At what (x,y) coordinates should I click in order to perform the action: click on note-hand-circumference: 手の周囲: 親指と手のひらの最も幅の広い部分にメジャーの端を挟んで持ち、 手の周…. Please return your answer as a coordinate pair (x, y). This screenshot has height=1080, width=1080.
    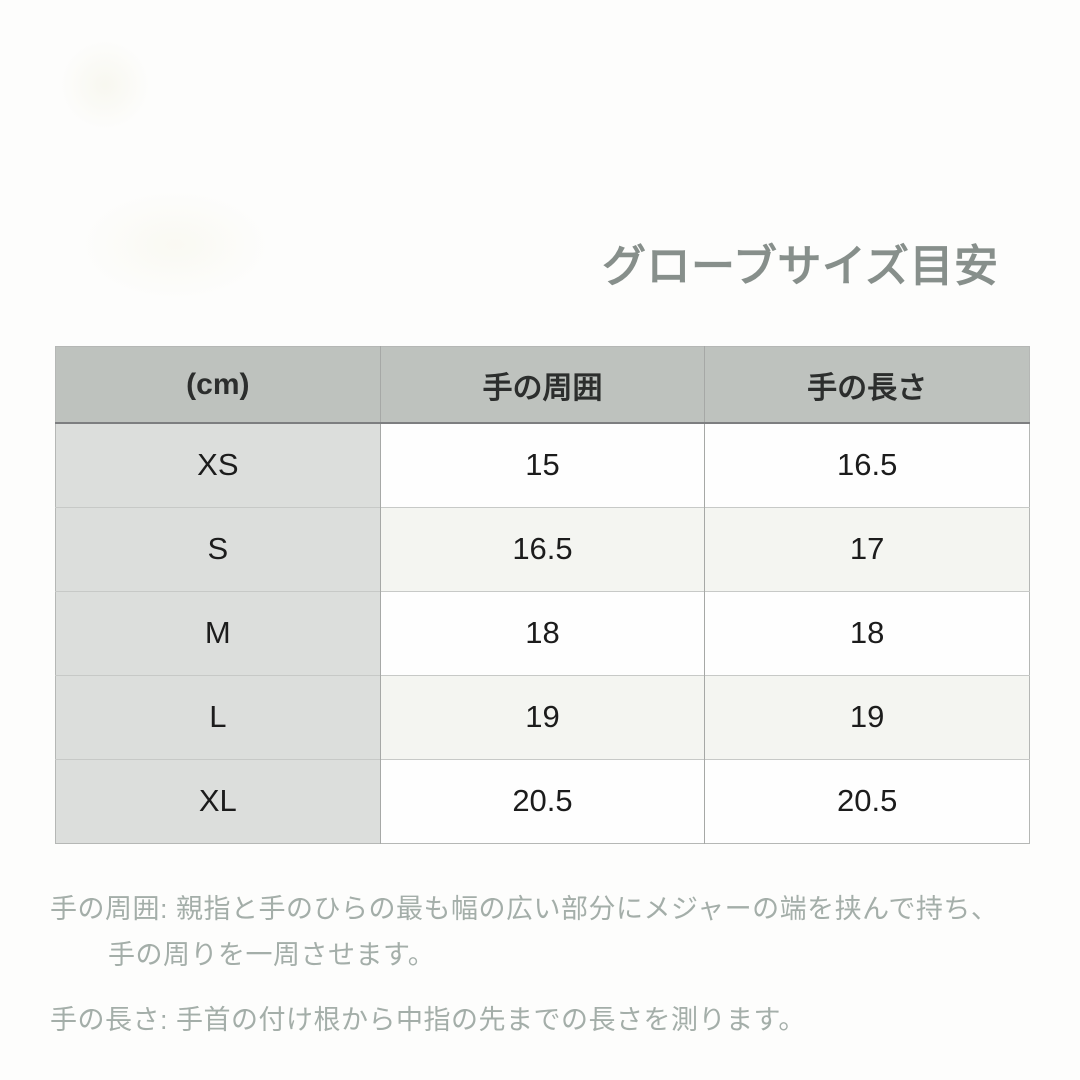
    Looking at the image, I should click on (524, 932).